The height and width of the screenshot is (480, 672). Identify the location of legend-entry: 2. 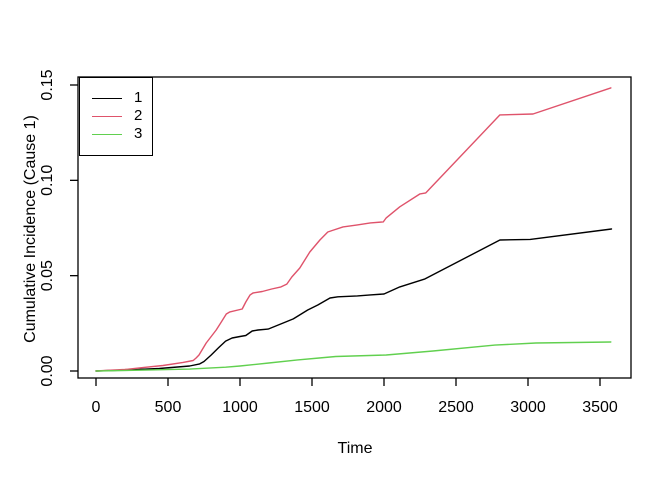
(116, 116).